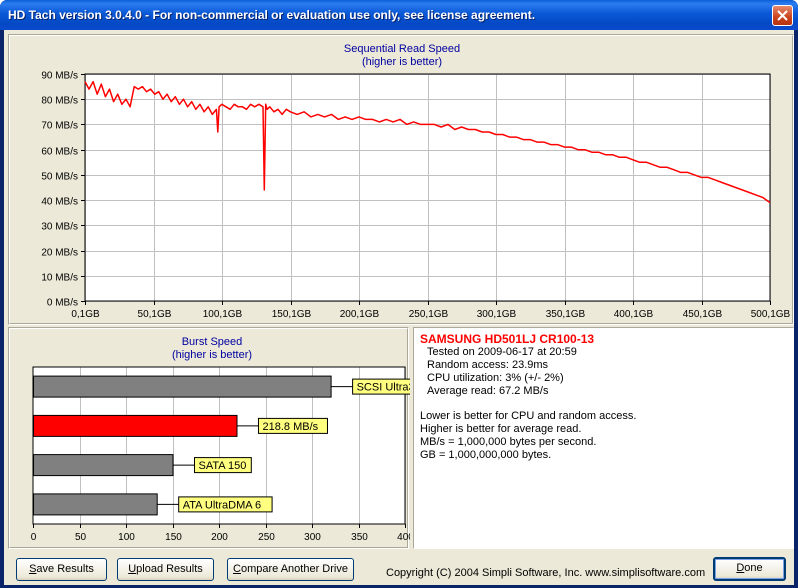 The image size is (798, 588). I want to click on upload-label: pload Results, so click(169, 569).